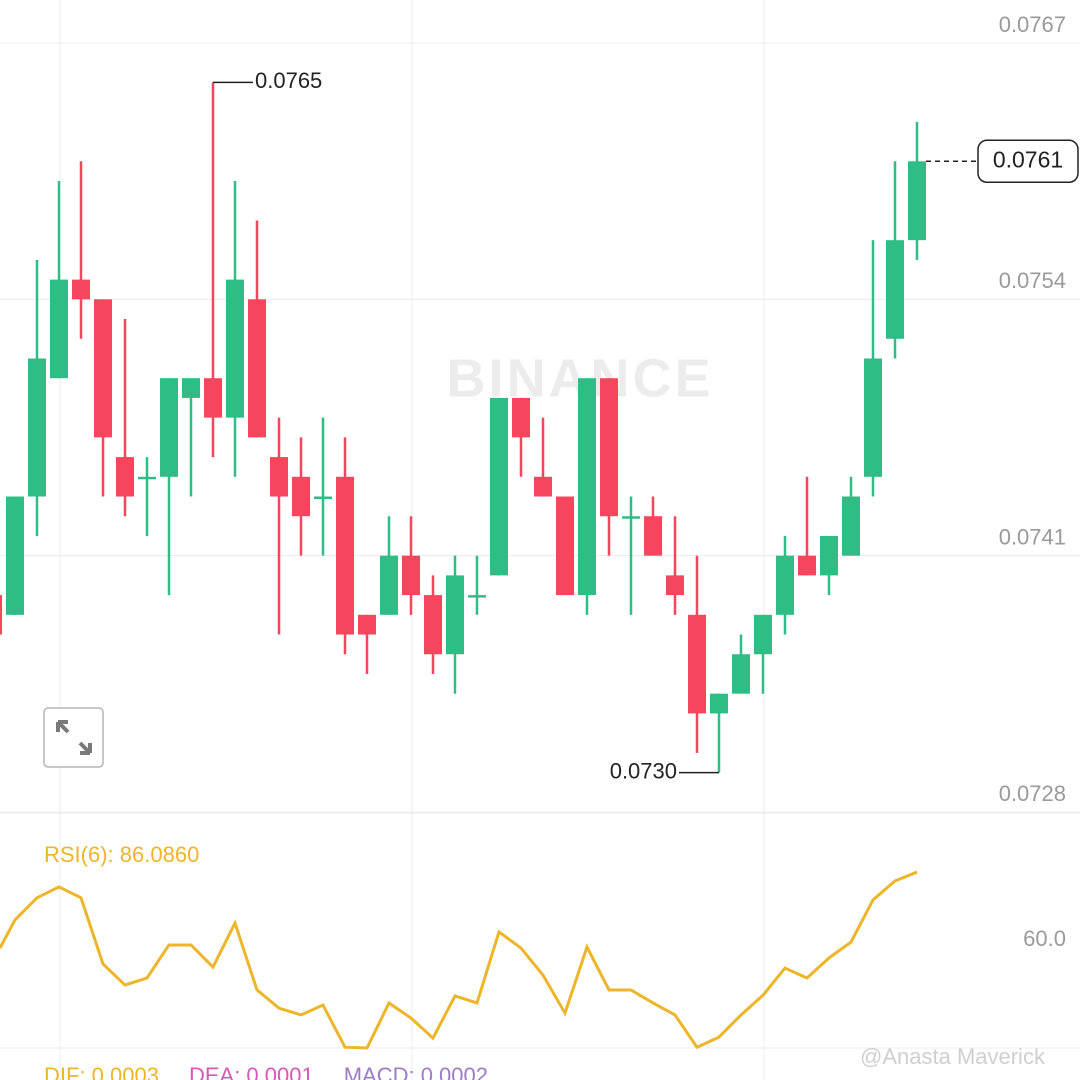  I want to click on last-price-label: 0.0761, so click(1028, 159).